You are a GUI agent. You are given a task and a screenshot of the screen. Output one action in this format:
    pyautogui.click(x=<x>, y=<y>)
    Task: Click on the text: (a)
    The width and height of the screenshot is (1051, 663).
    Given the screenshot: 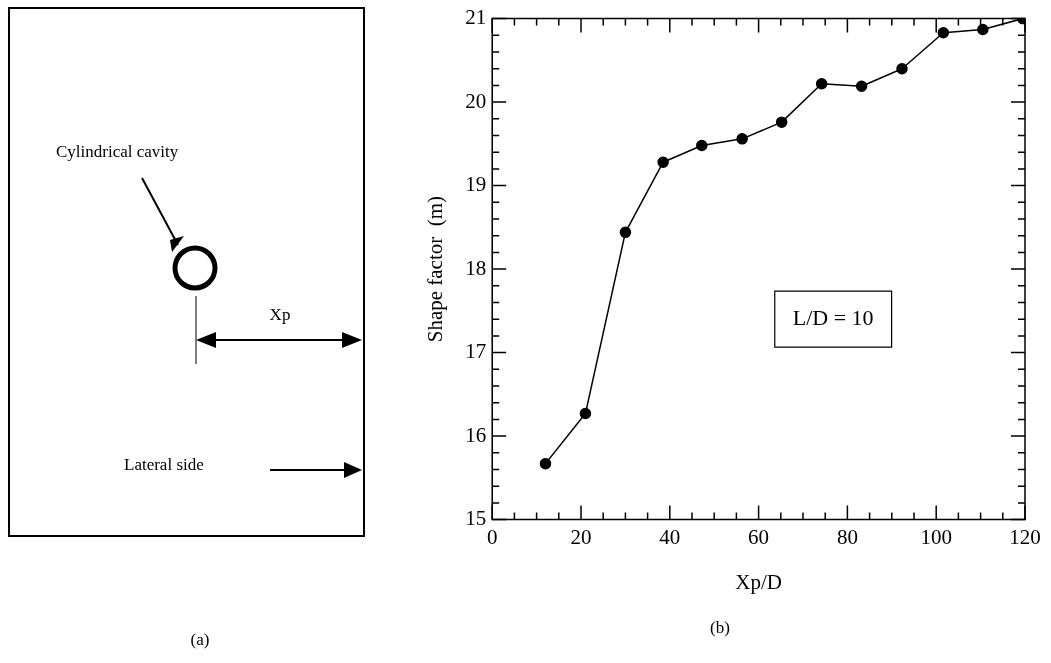 What is the action you would take?
    pyautogui.click(x=200, y=640)
    